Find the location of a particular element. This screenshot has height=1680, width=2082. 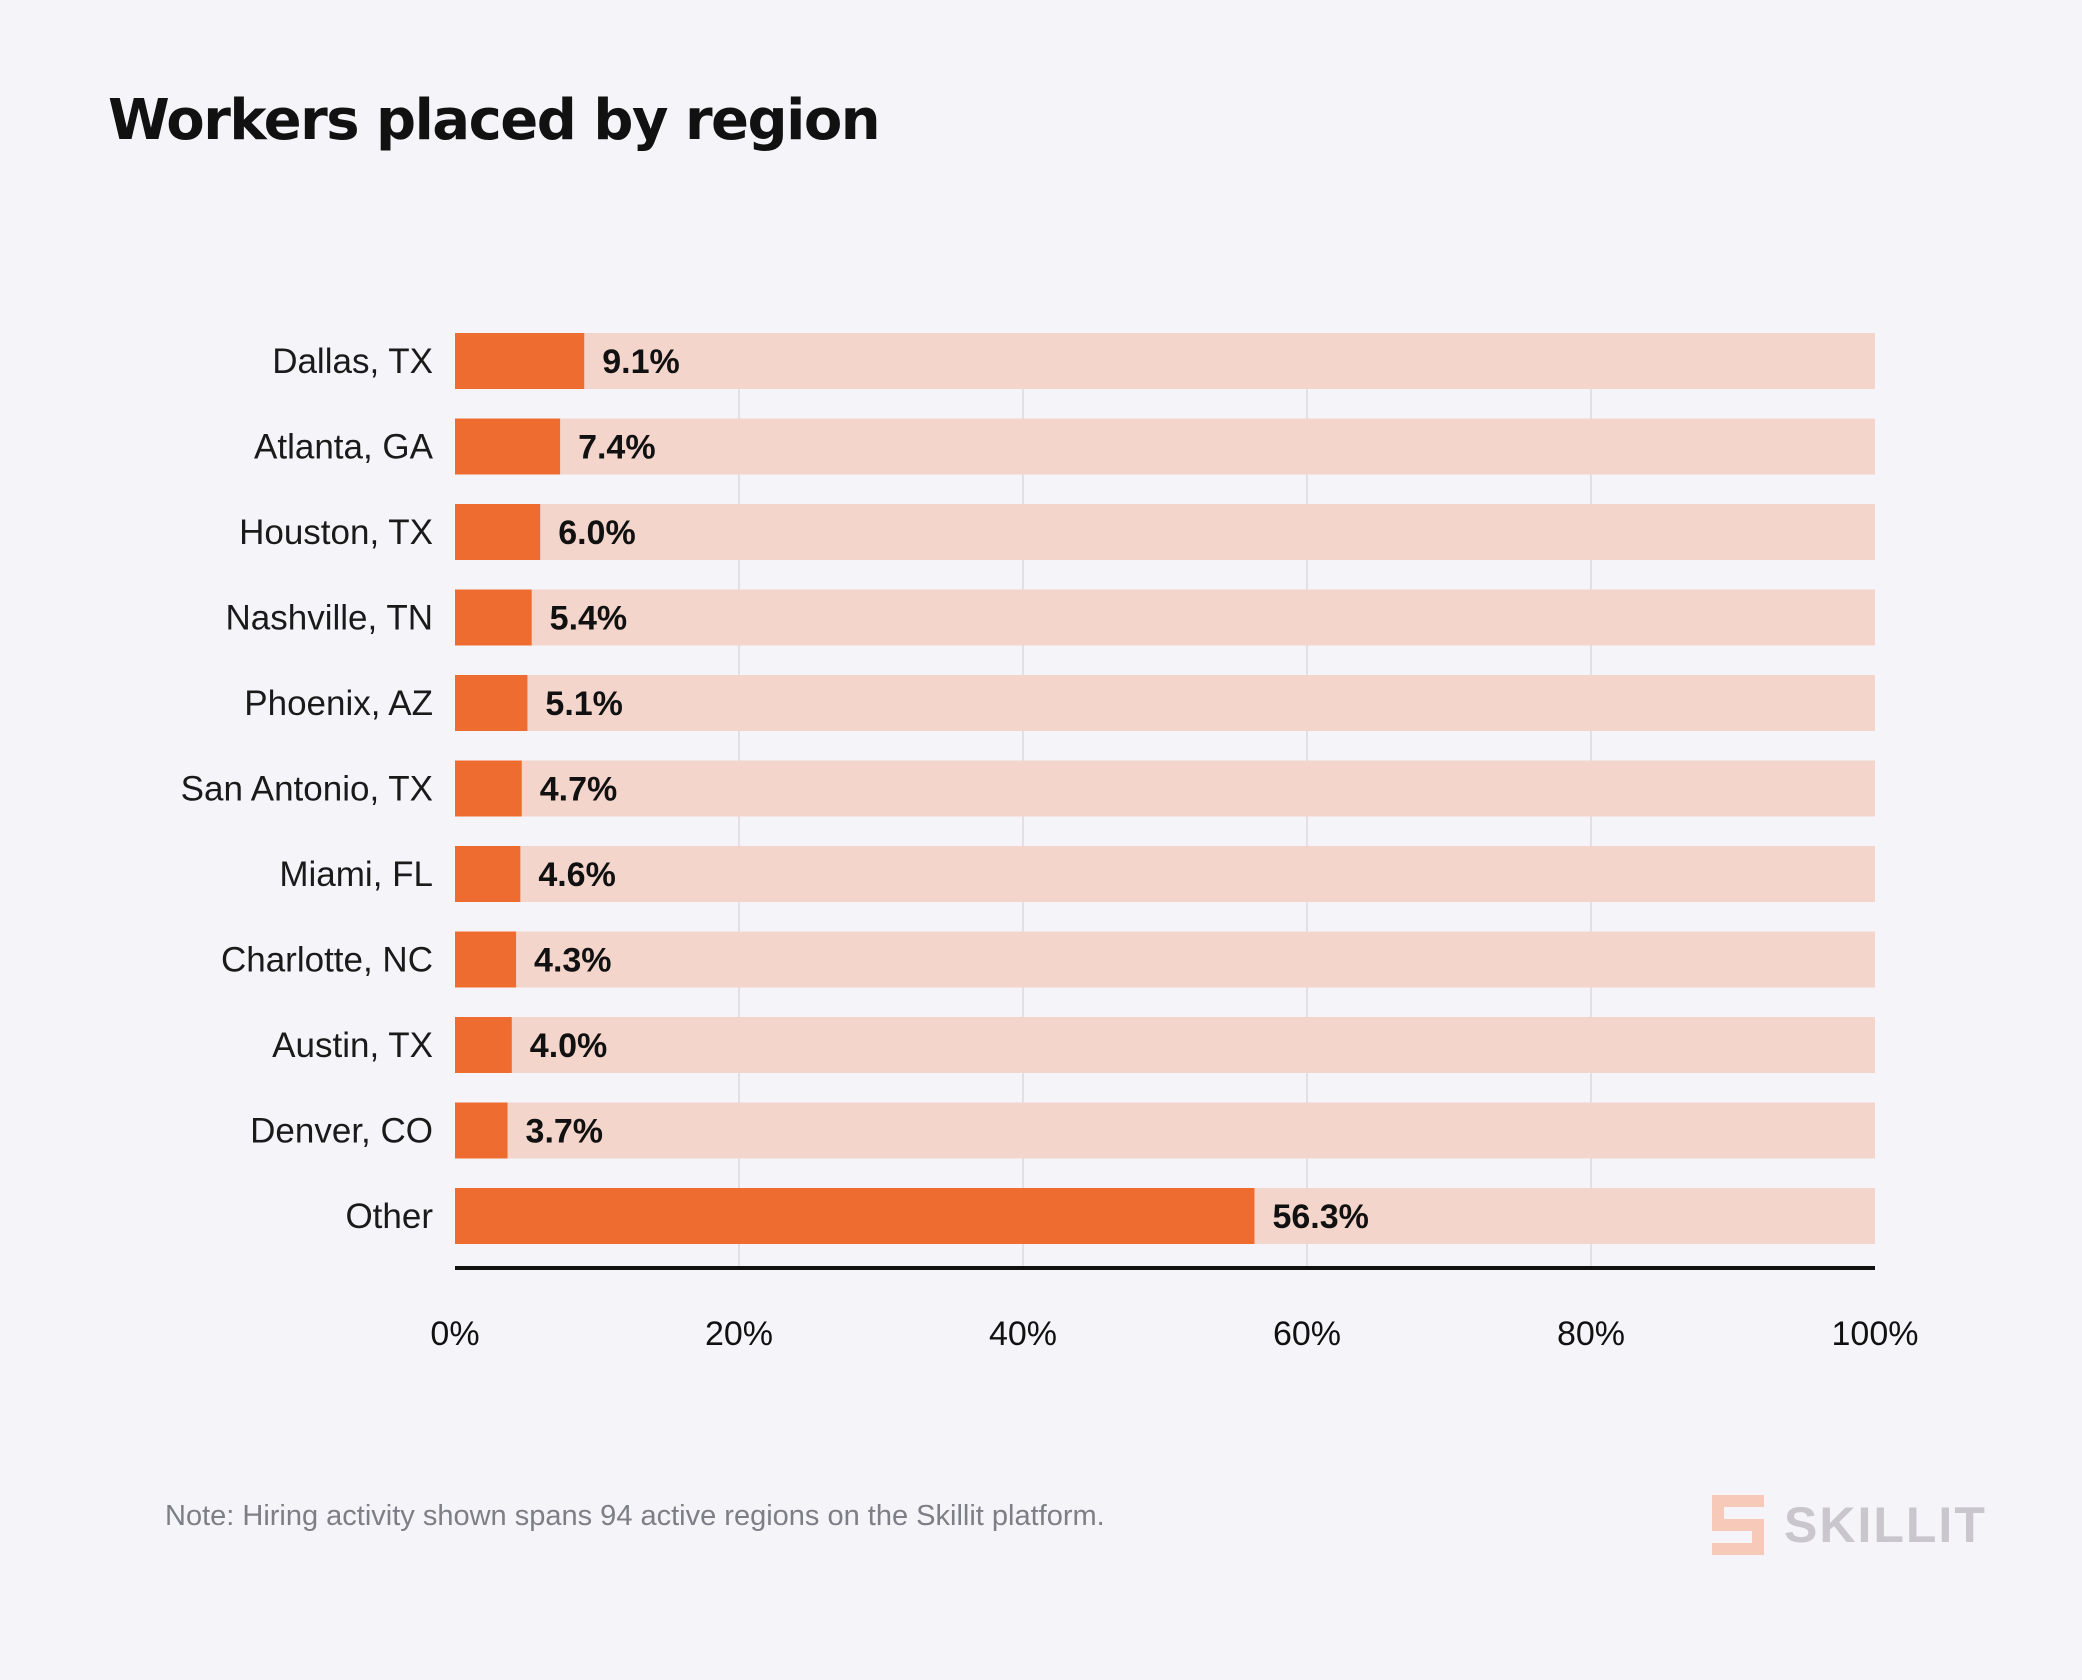

x-axis: 0% 20% 40% 60% 80% 100% is located at coordinates (1174, 1309).